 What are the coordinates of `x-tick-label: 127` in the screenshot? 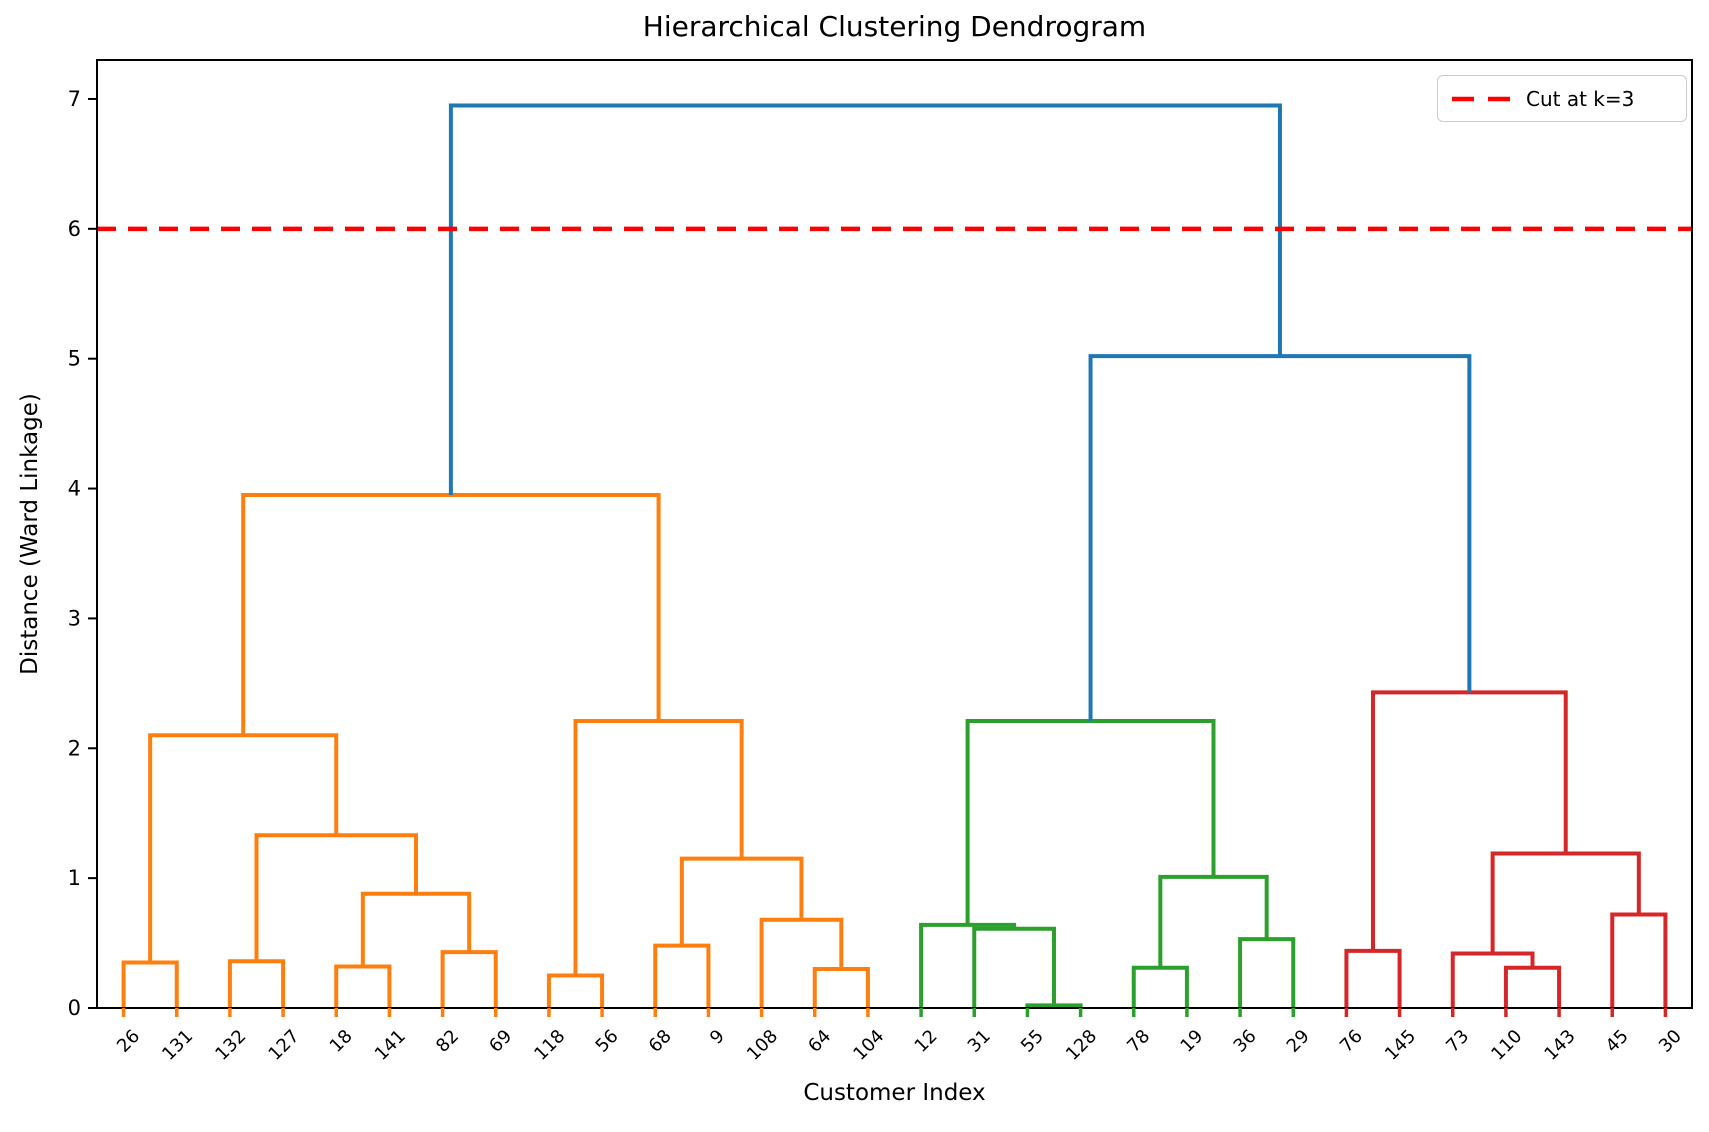 It's located at (283, 1045).